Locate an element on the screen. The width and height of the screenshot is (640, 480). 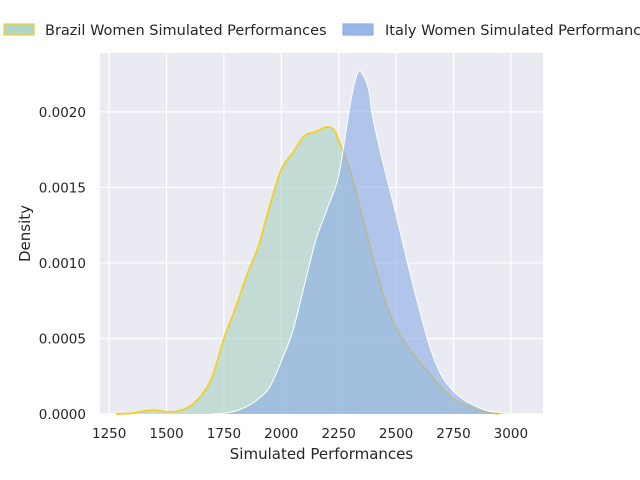
x-tick-label: 1500 is located at coordinates (166, 434).